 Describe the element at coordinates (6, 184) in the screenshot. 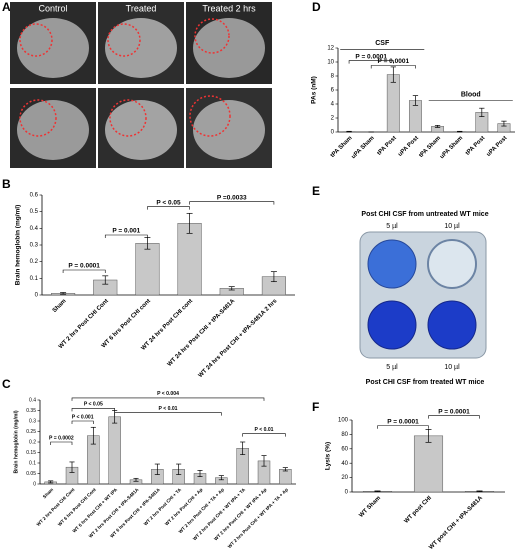

I see `panel-label: B` at that location.